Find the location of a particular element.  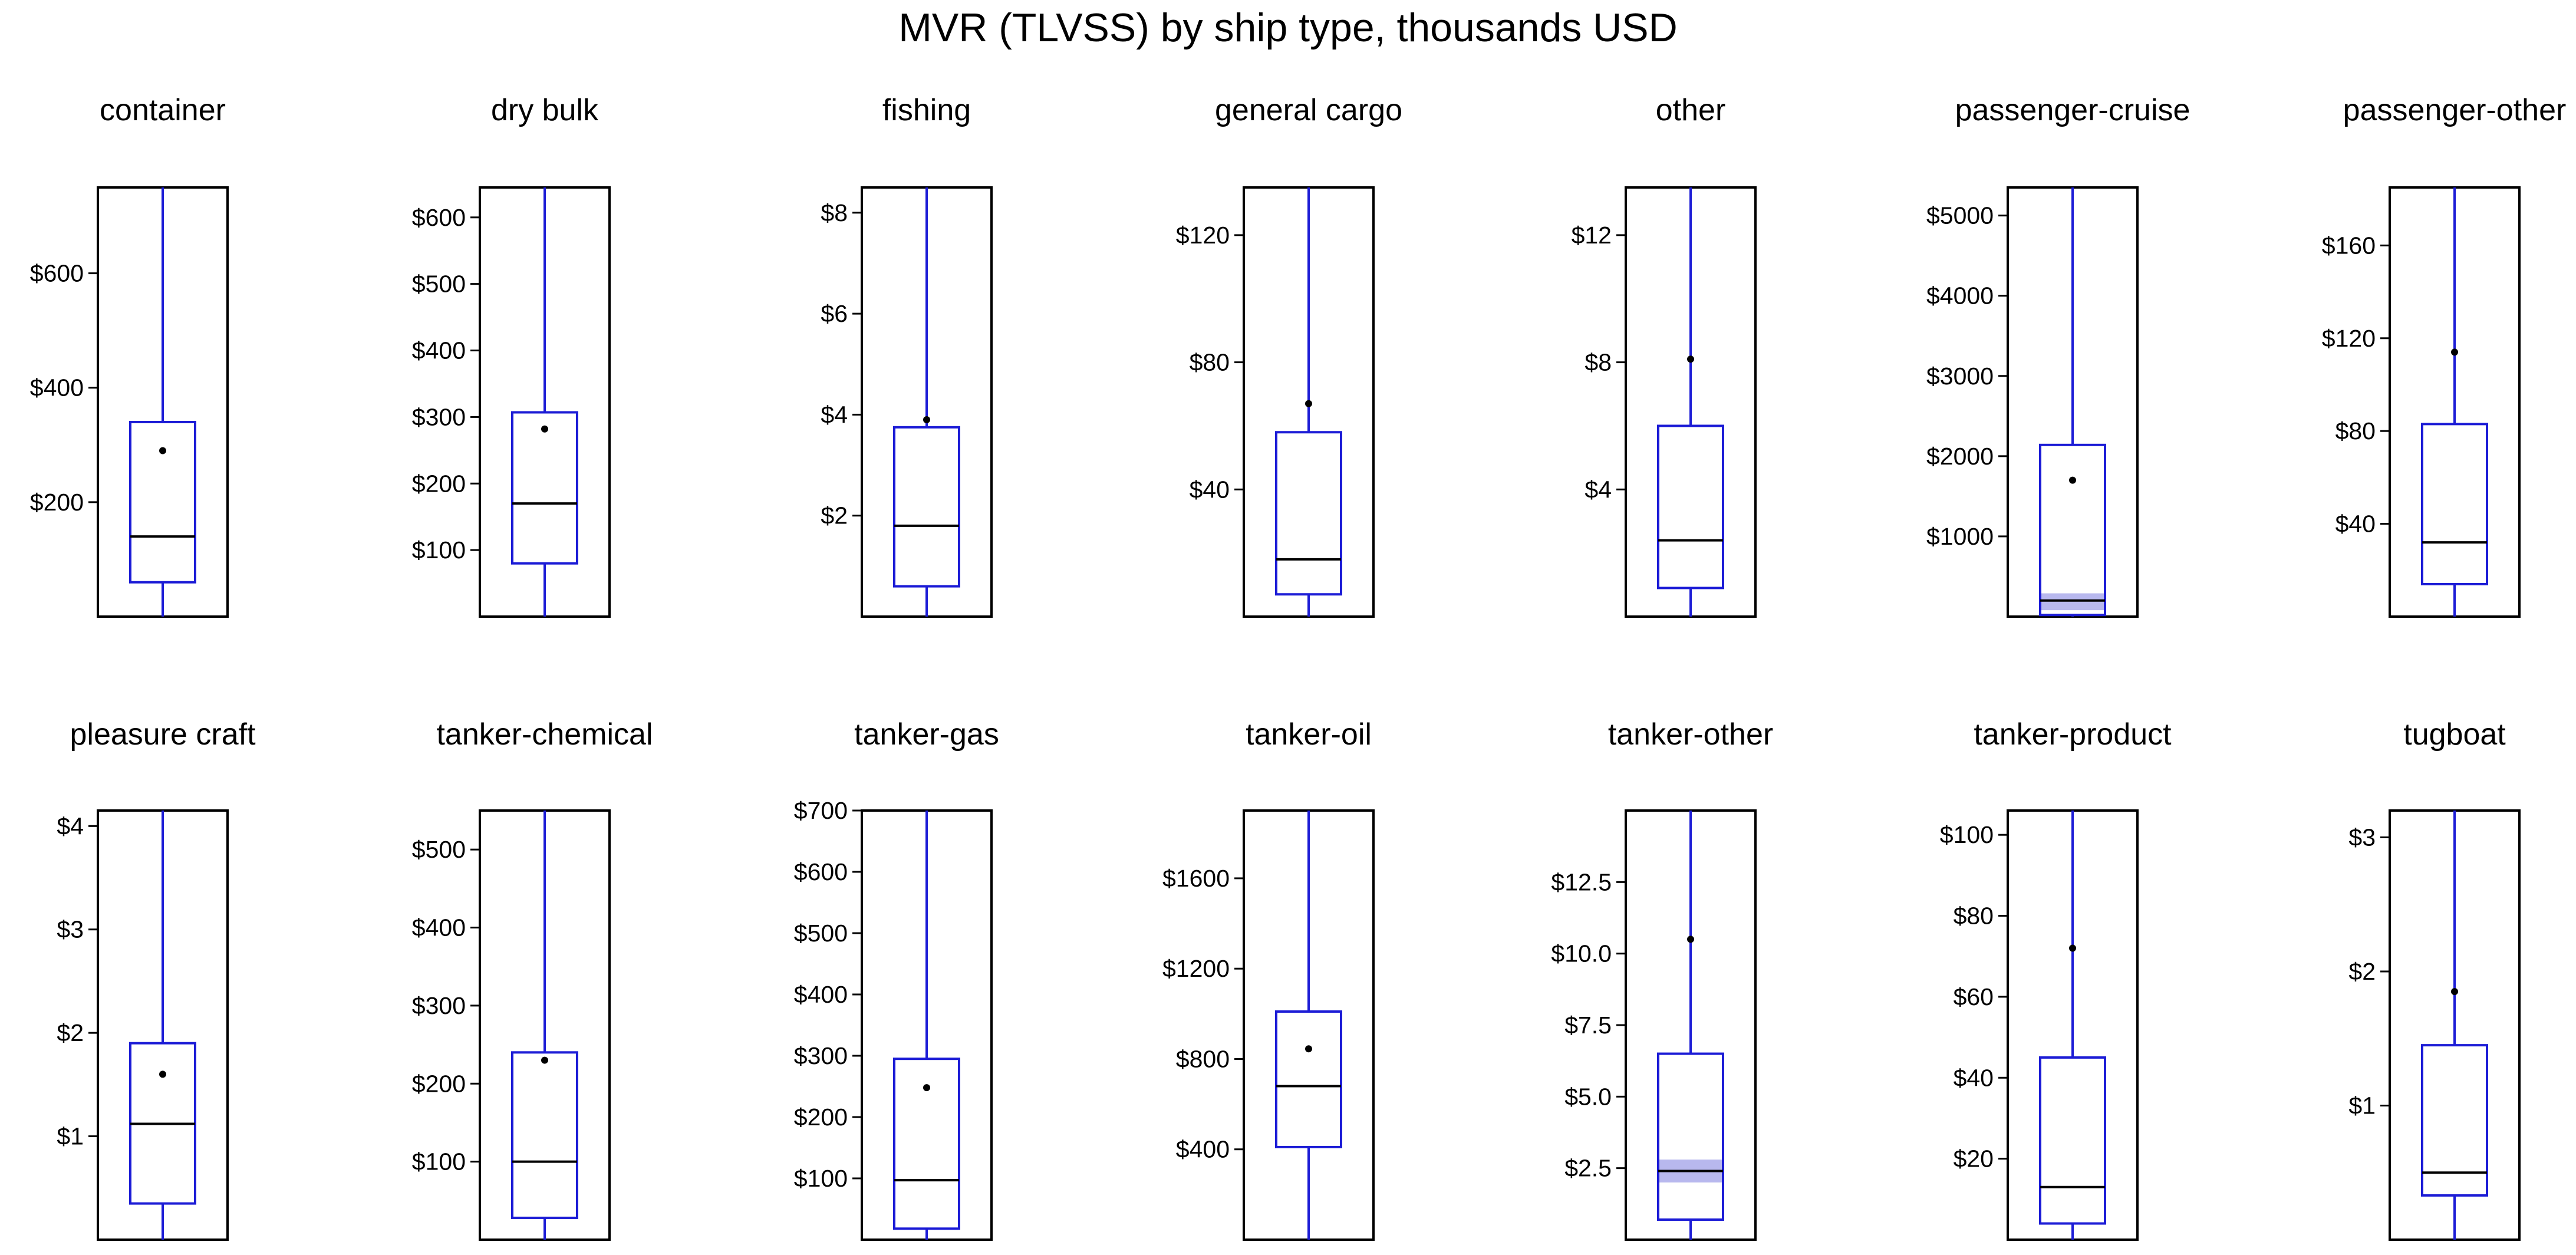

panel-9: tanker-gas $100 $200 $300 $400 $500 $600 $700 is located at coordinates (896, 979).